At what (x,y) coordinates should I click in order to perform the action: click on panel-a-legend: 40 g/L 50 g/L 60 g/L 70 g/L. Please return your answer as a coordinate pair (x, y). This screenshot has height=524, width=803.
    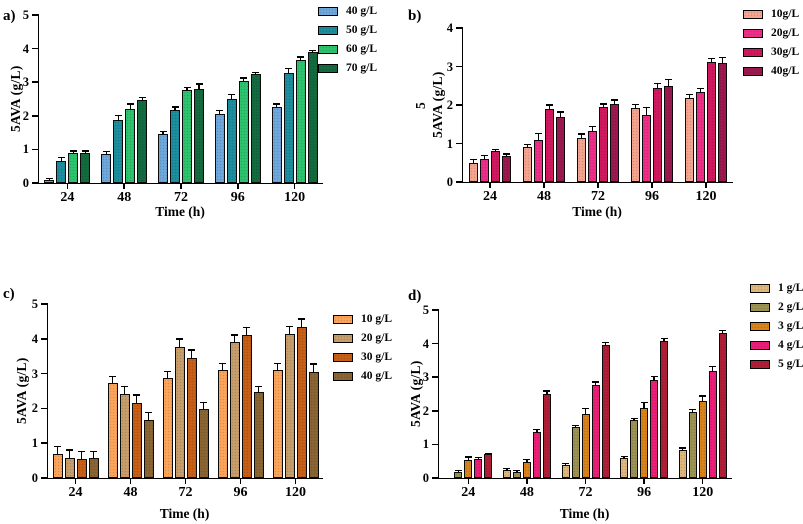
    Looking at the image, I should click on (347, 43).